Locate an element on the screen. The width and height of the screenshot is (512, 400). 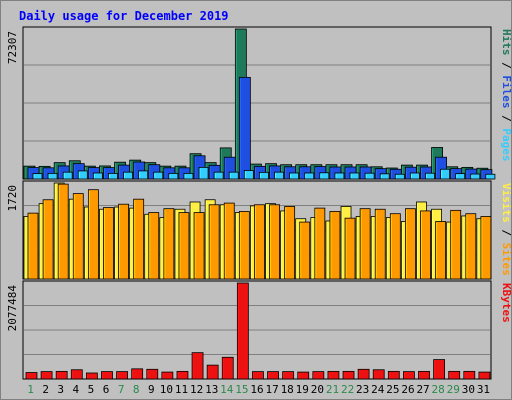
side-legend: Visits / Sites is located at coordinates (505, 229).